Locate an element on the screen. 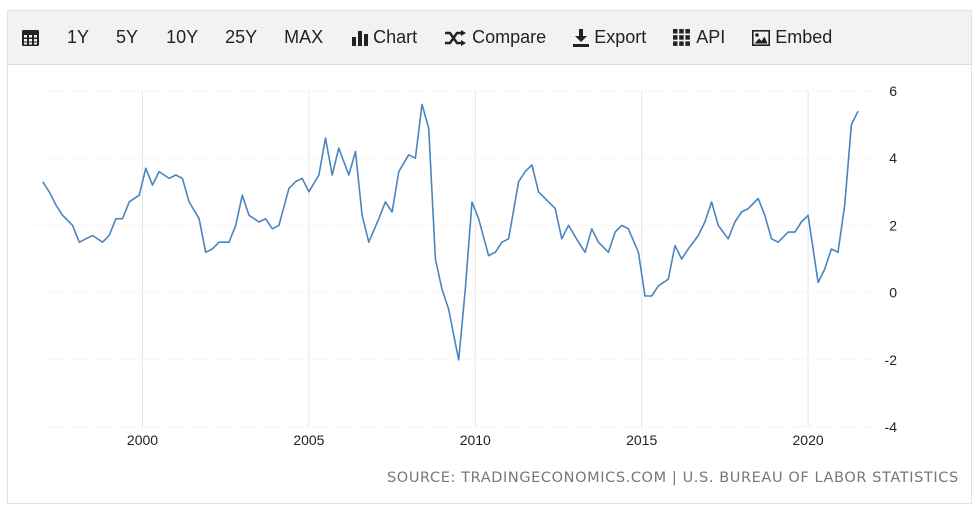 This screenshot has width=980, height=511. api-button: API is located at coordinates (699, 37).